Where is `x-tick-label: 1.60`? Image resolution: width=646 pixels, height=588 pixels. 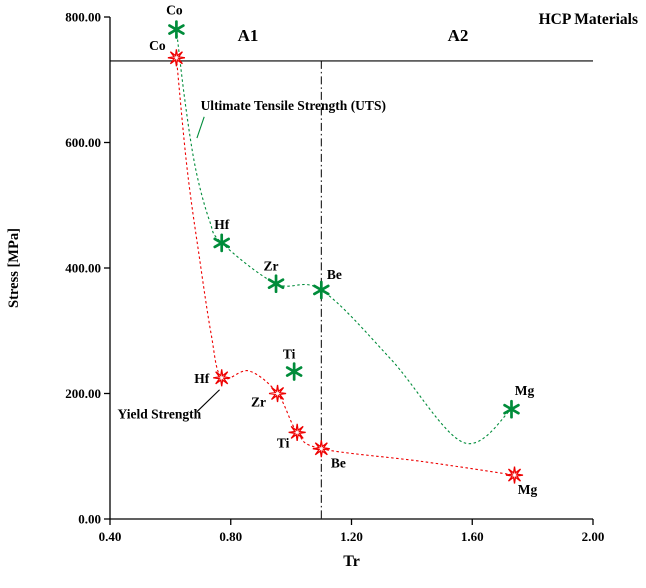 x-tick-label: 1.60 is located at coordinates (472, 536).